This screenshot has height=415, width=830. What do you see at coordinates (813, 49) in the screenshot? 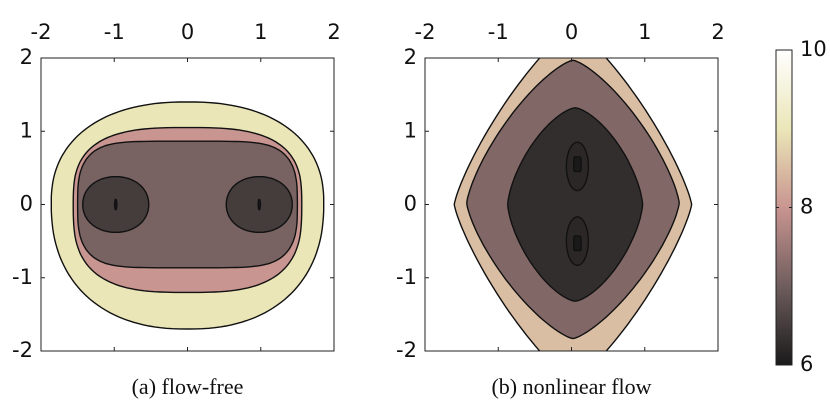
I see `colorbar-tick-label: 10` at bounding box center [813, 49].